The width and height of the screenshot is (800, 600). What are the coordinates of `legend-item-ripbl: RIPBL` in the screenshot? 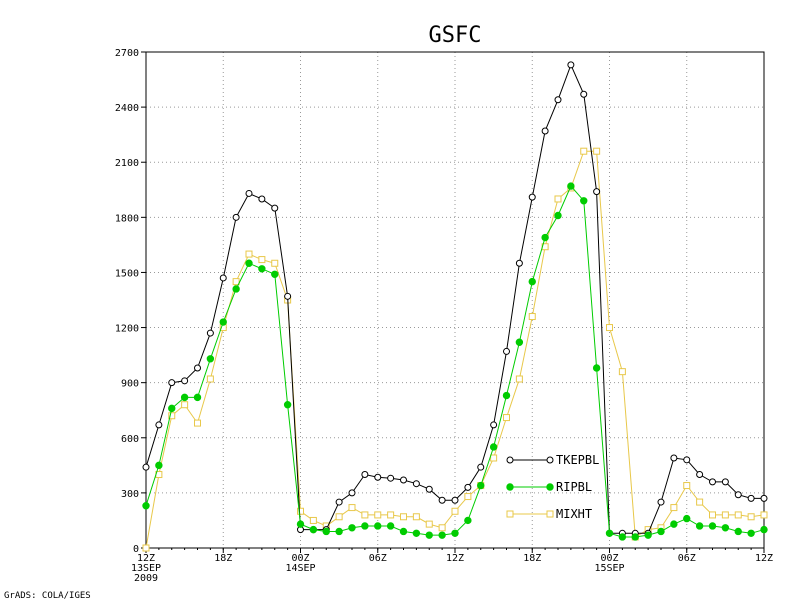 It's located at (549, 487).